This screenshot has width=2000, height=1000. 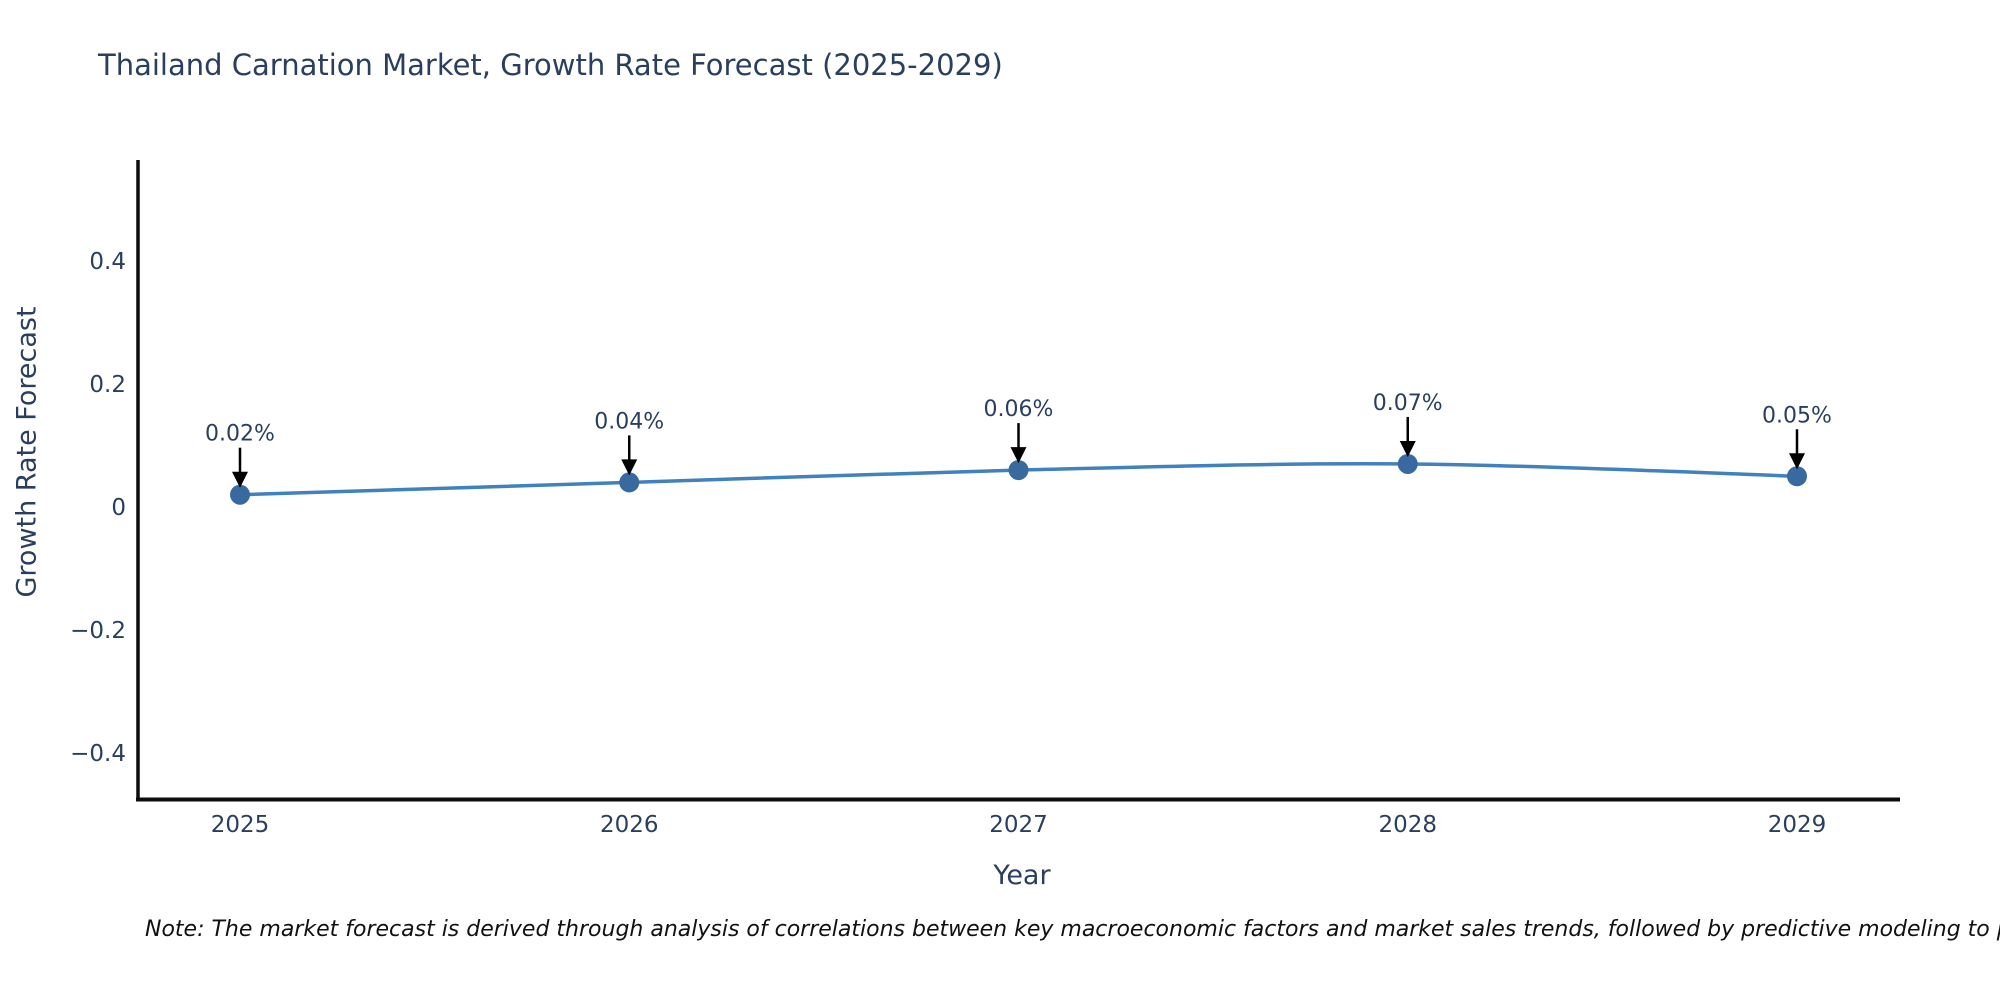 What do you see at coordinates (629, 421) in the screenshot?
I see `data-point-label: 0.04%` at bounding box center [629, 421].